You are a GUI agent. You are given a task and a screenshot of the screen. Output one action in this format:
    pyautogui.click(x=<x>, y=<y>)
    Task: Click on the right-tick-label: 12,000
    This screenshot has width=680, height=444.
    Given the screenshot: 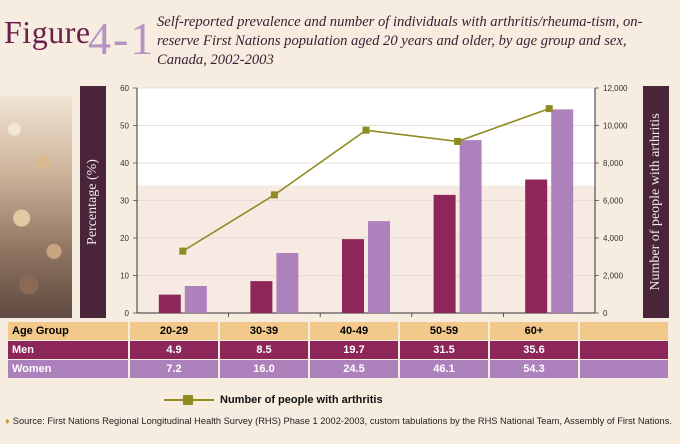 What is the action you would take?
    pyautogui.click(x=615, y=88)
    